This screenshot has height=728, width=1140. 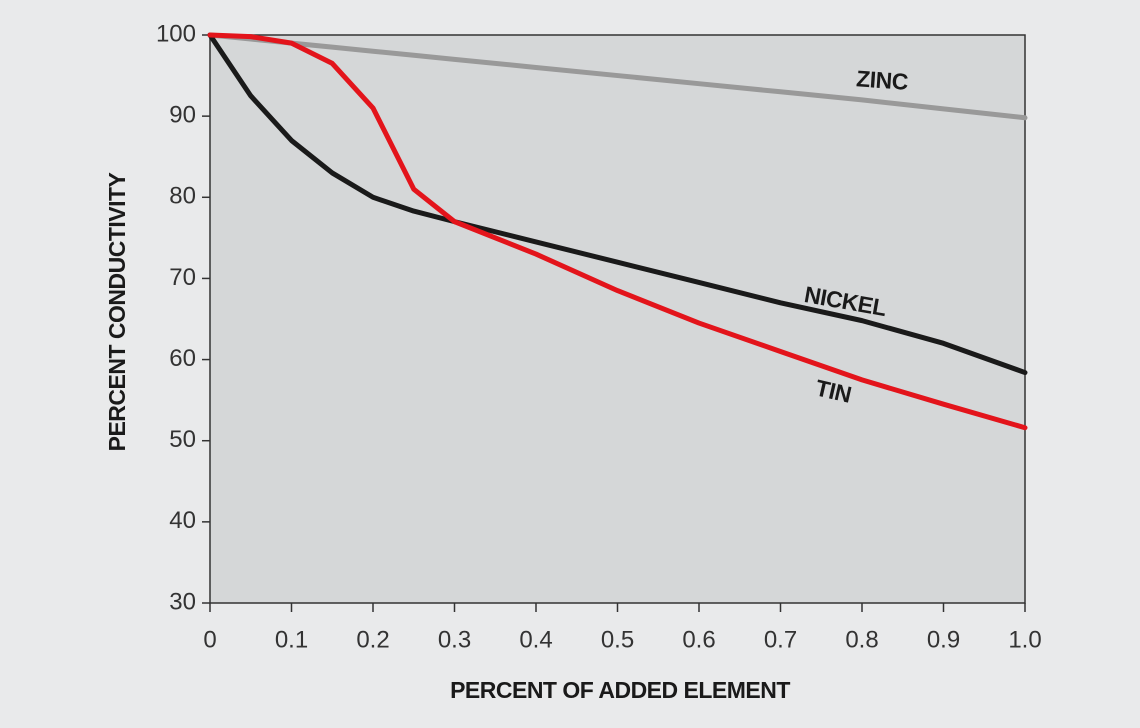 I want to click on y-tick-label: 40, so click(x=182, y=520).